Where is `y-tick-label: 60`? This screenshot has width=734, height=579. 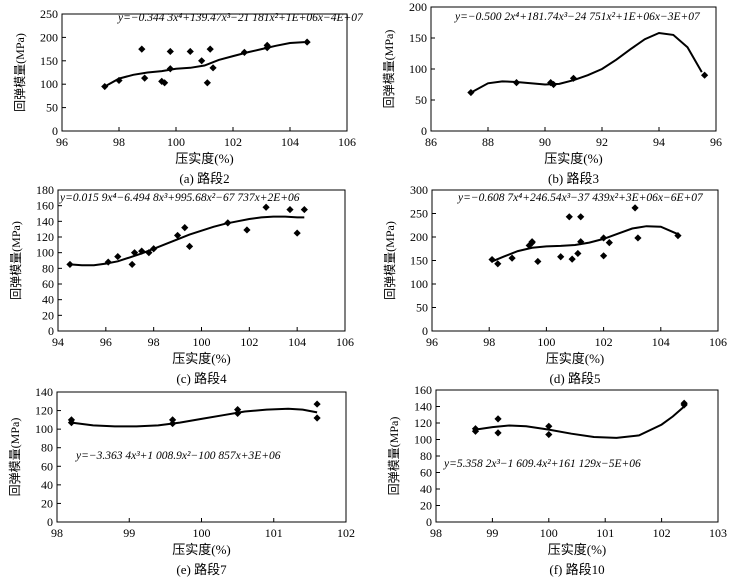 y-tick-label: 60 is located at coordinates (47, 466).